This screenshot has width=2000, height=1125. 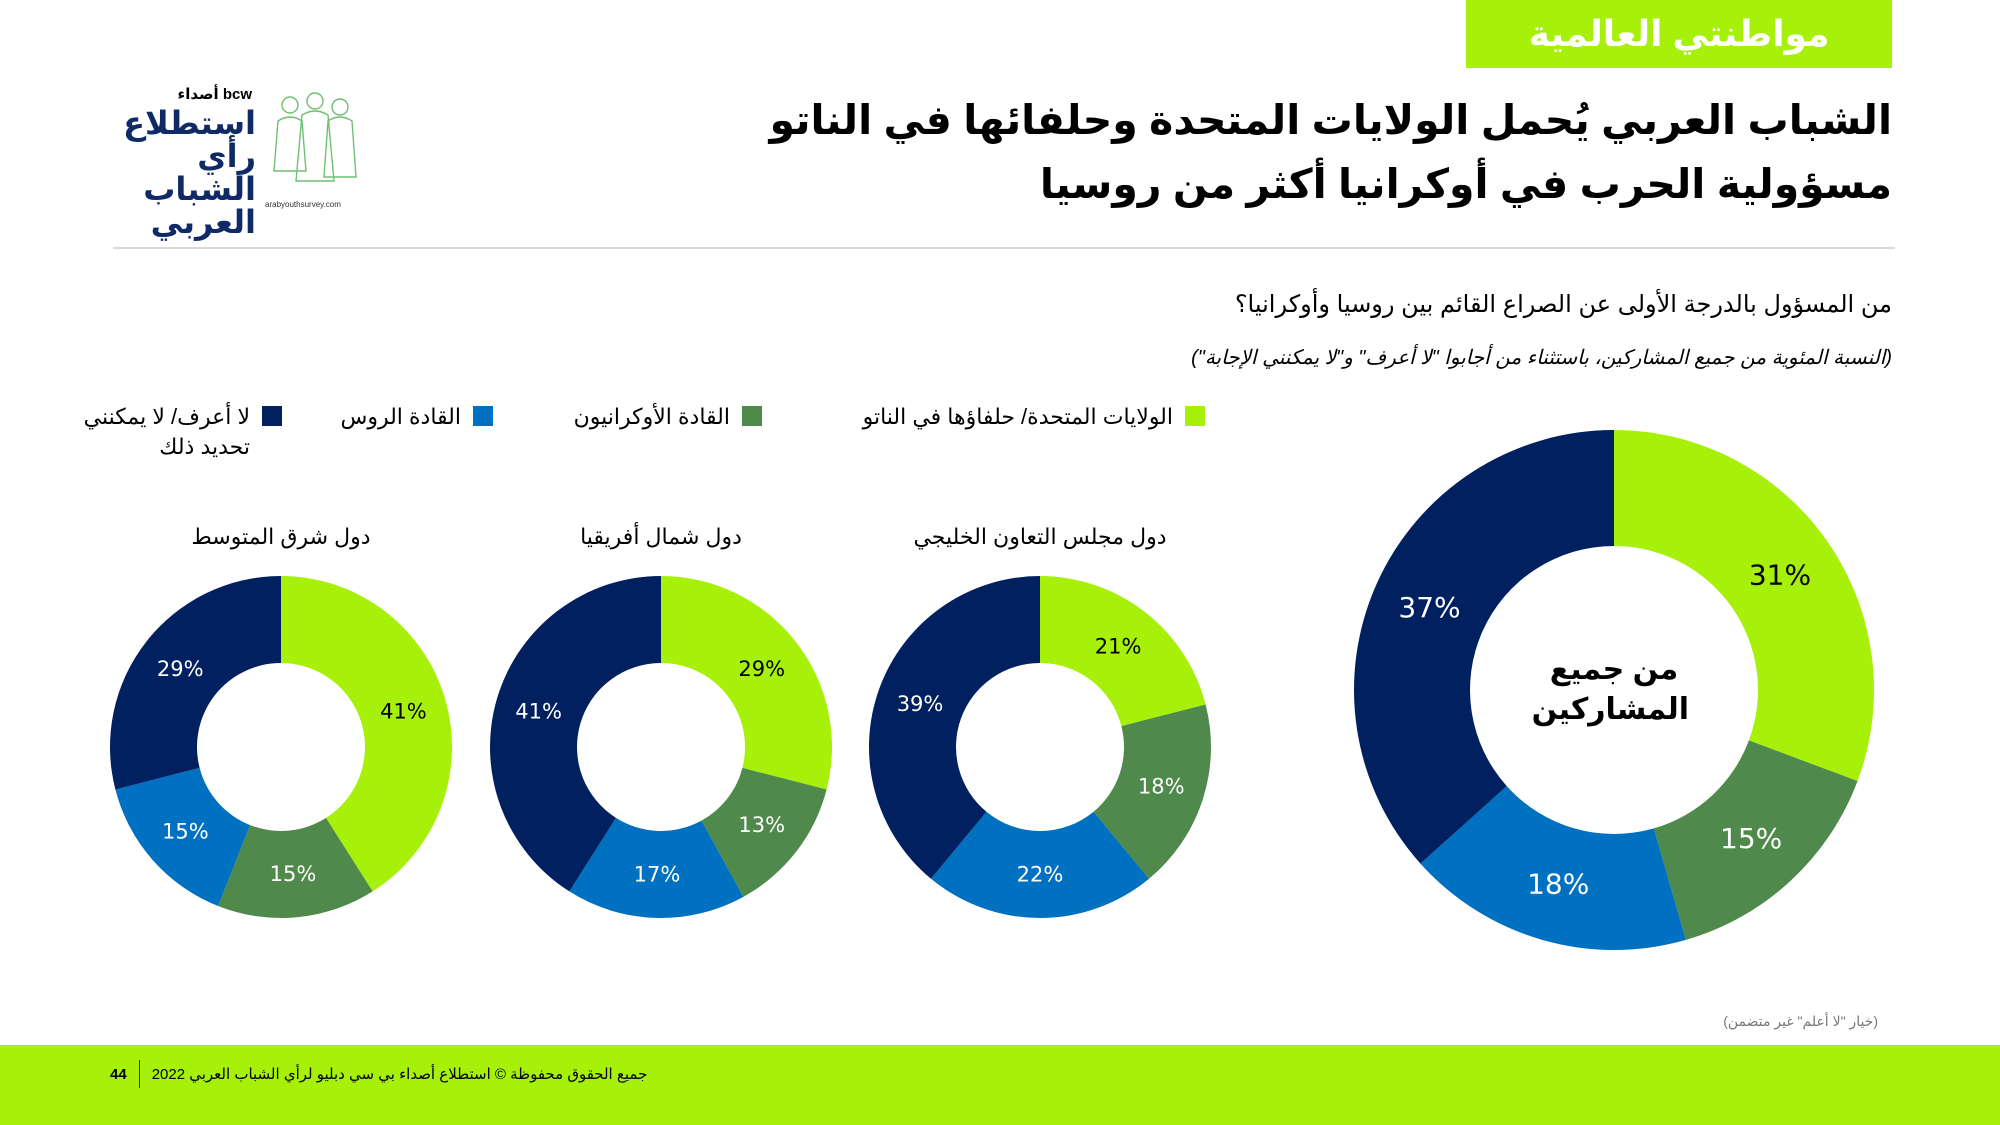 I want to click on data-label-levant-us-nato: 41%, so click(x=403, y=711).